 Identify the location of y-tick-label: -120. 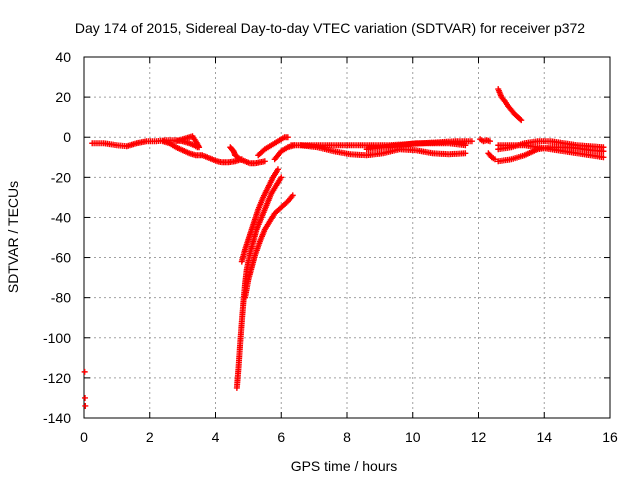
(57, 378).